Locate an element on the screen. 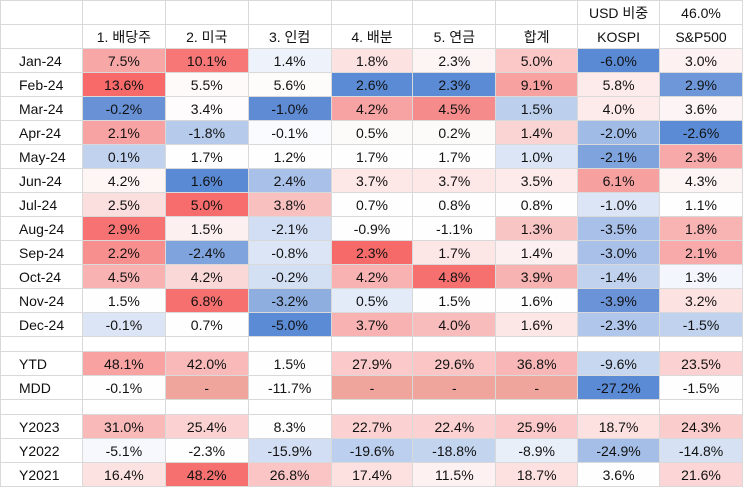 The height and width of the screenshot is (487, 743). value-cell: 3.0% is located at coordinates (701, 60).